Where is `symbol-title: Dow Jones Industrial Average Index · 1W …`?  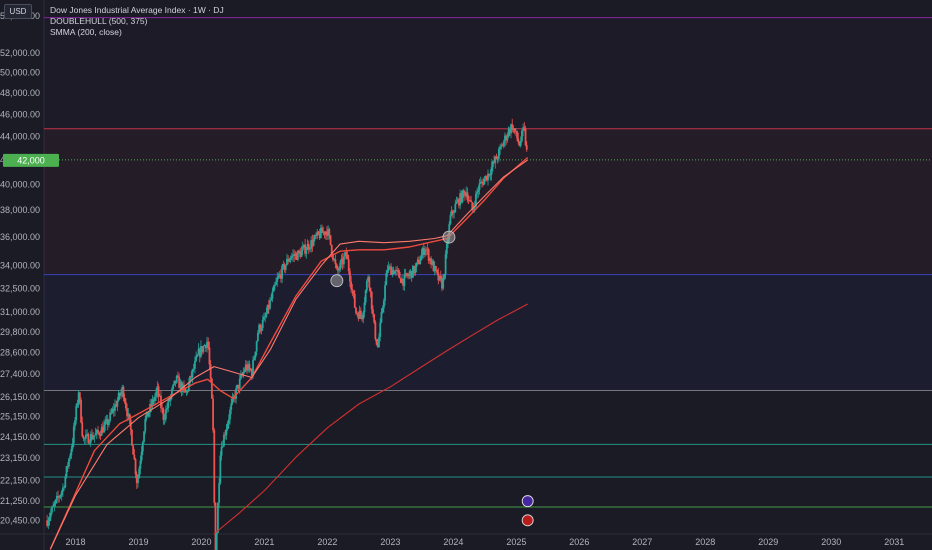
symbol-title: Dow Jones Industrial Average Index · 1W … is located at coordinates (137, 10).